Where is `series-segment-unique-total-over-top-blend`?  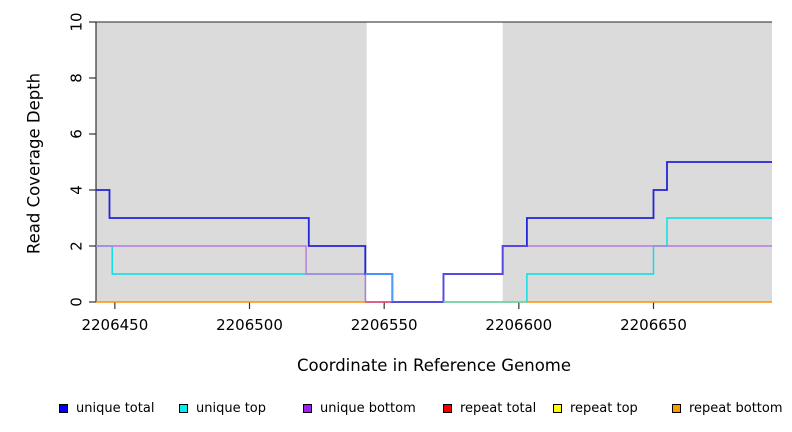 series-segment-unique-total-over-top-blend is located at coordinates (379, 287).